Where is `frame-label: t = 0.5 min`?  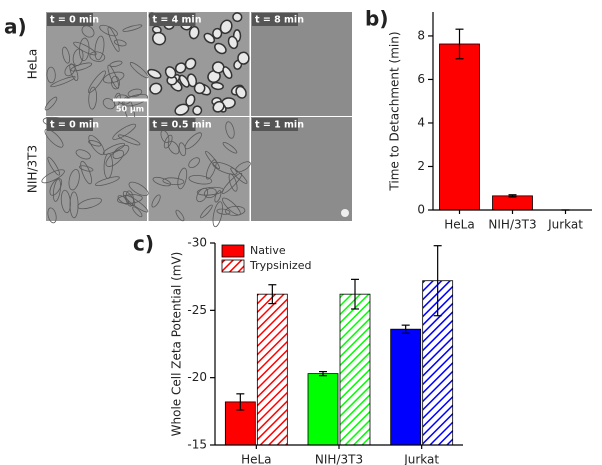 frame-label: t = 0.5 min is located at coordinates (182, 125).